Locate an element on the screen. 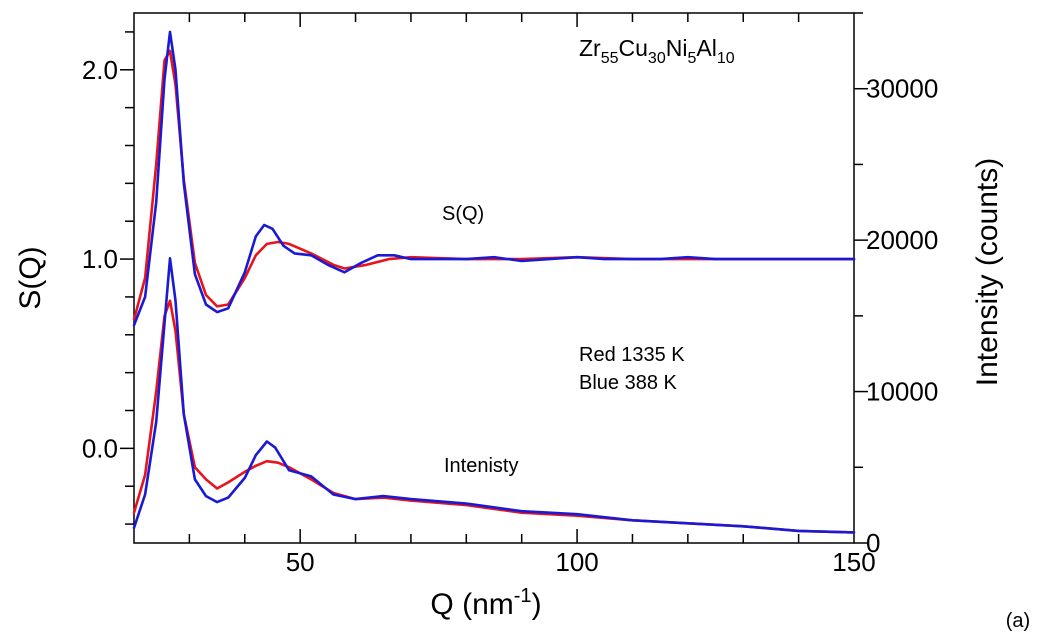 The width and height of the screenshot is (1054, 634). sq-curve-label: S(Q) is located at coordinates (463, 214).